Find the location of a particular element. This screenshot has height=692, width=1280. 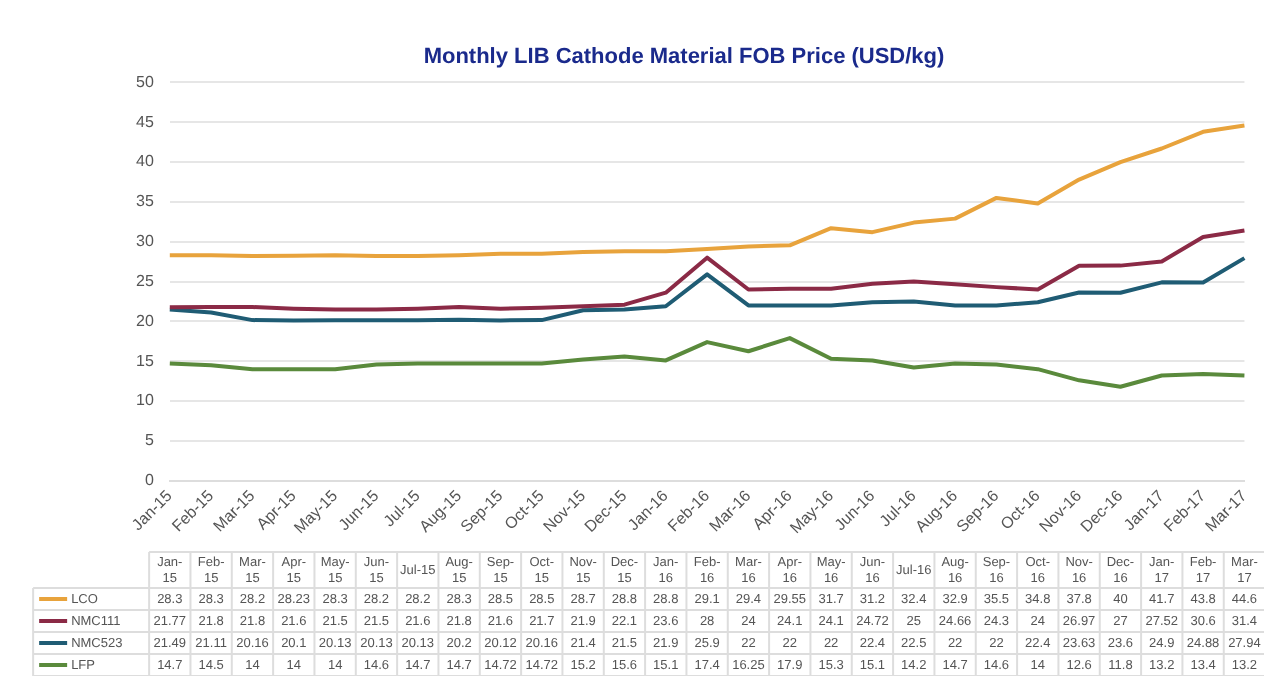

y-tick-label: 10 is located at coordinates (145, 400).